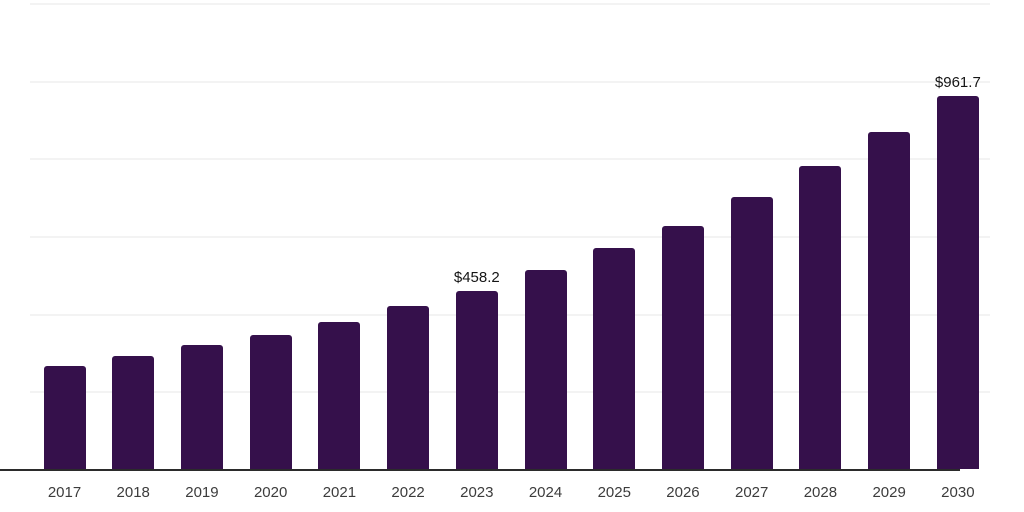 The height and width of the screenshot is (512, 1024). Describe the element at coordinates (820, 317) in the screenshot. I see `bar-2028` at that location.